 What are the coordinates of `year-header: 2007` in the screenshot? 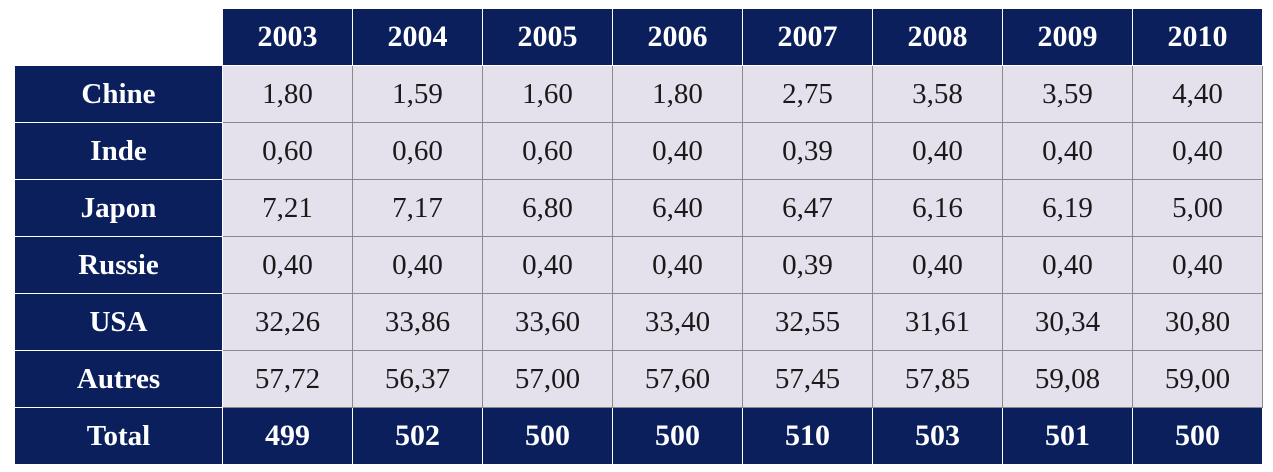 It's located at (807, 37).